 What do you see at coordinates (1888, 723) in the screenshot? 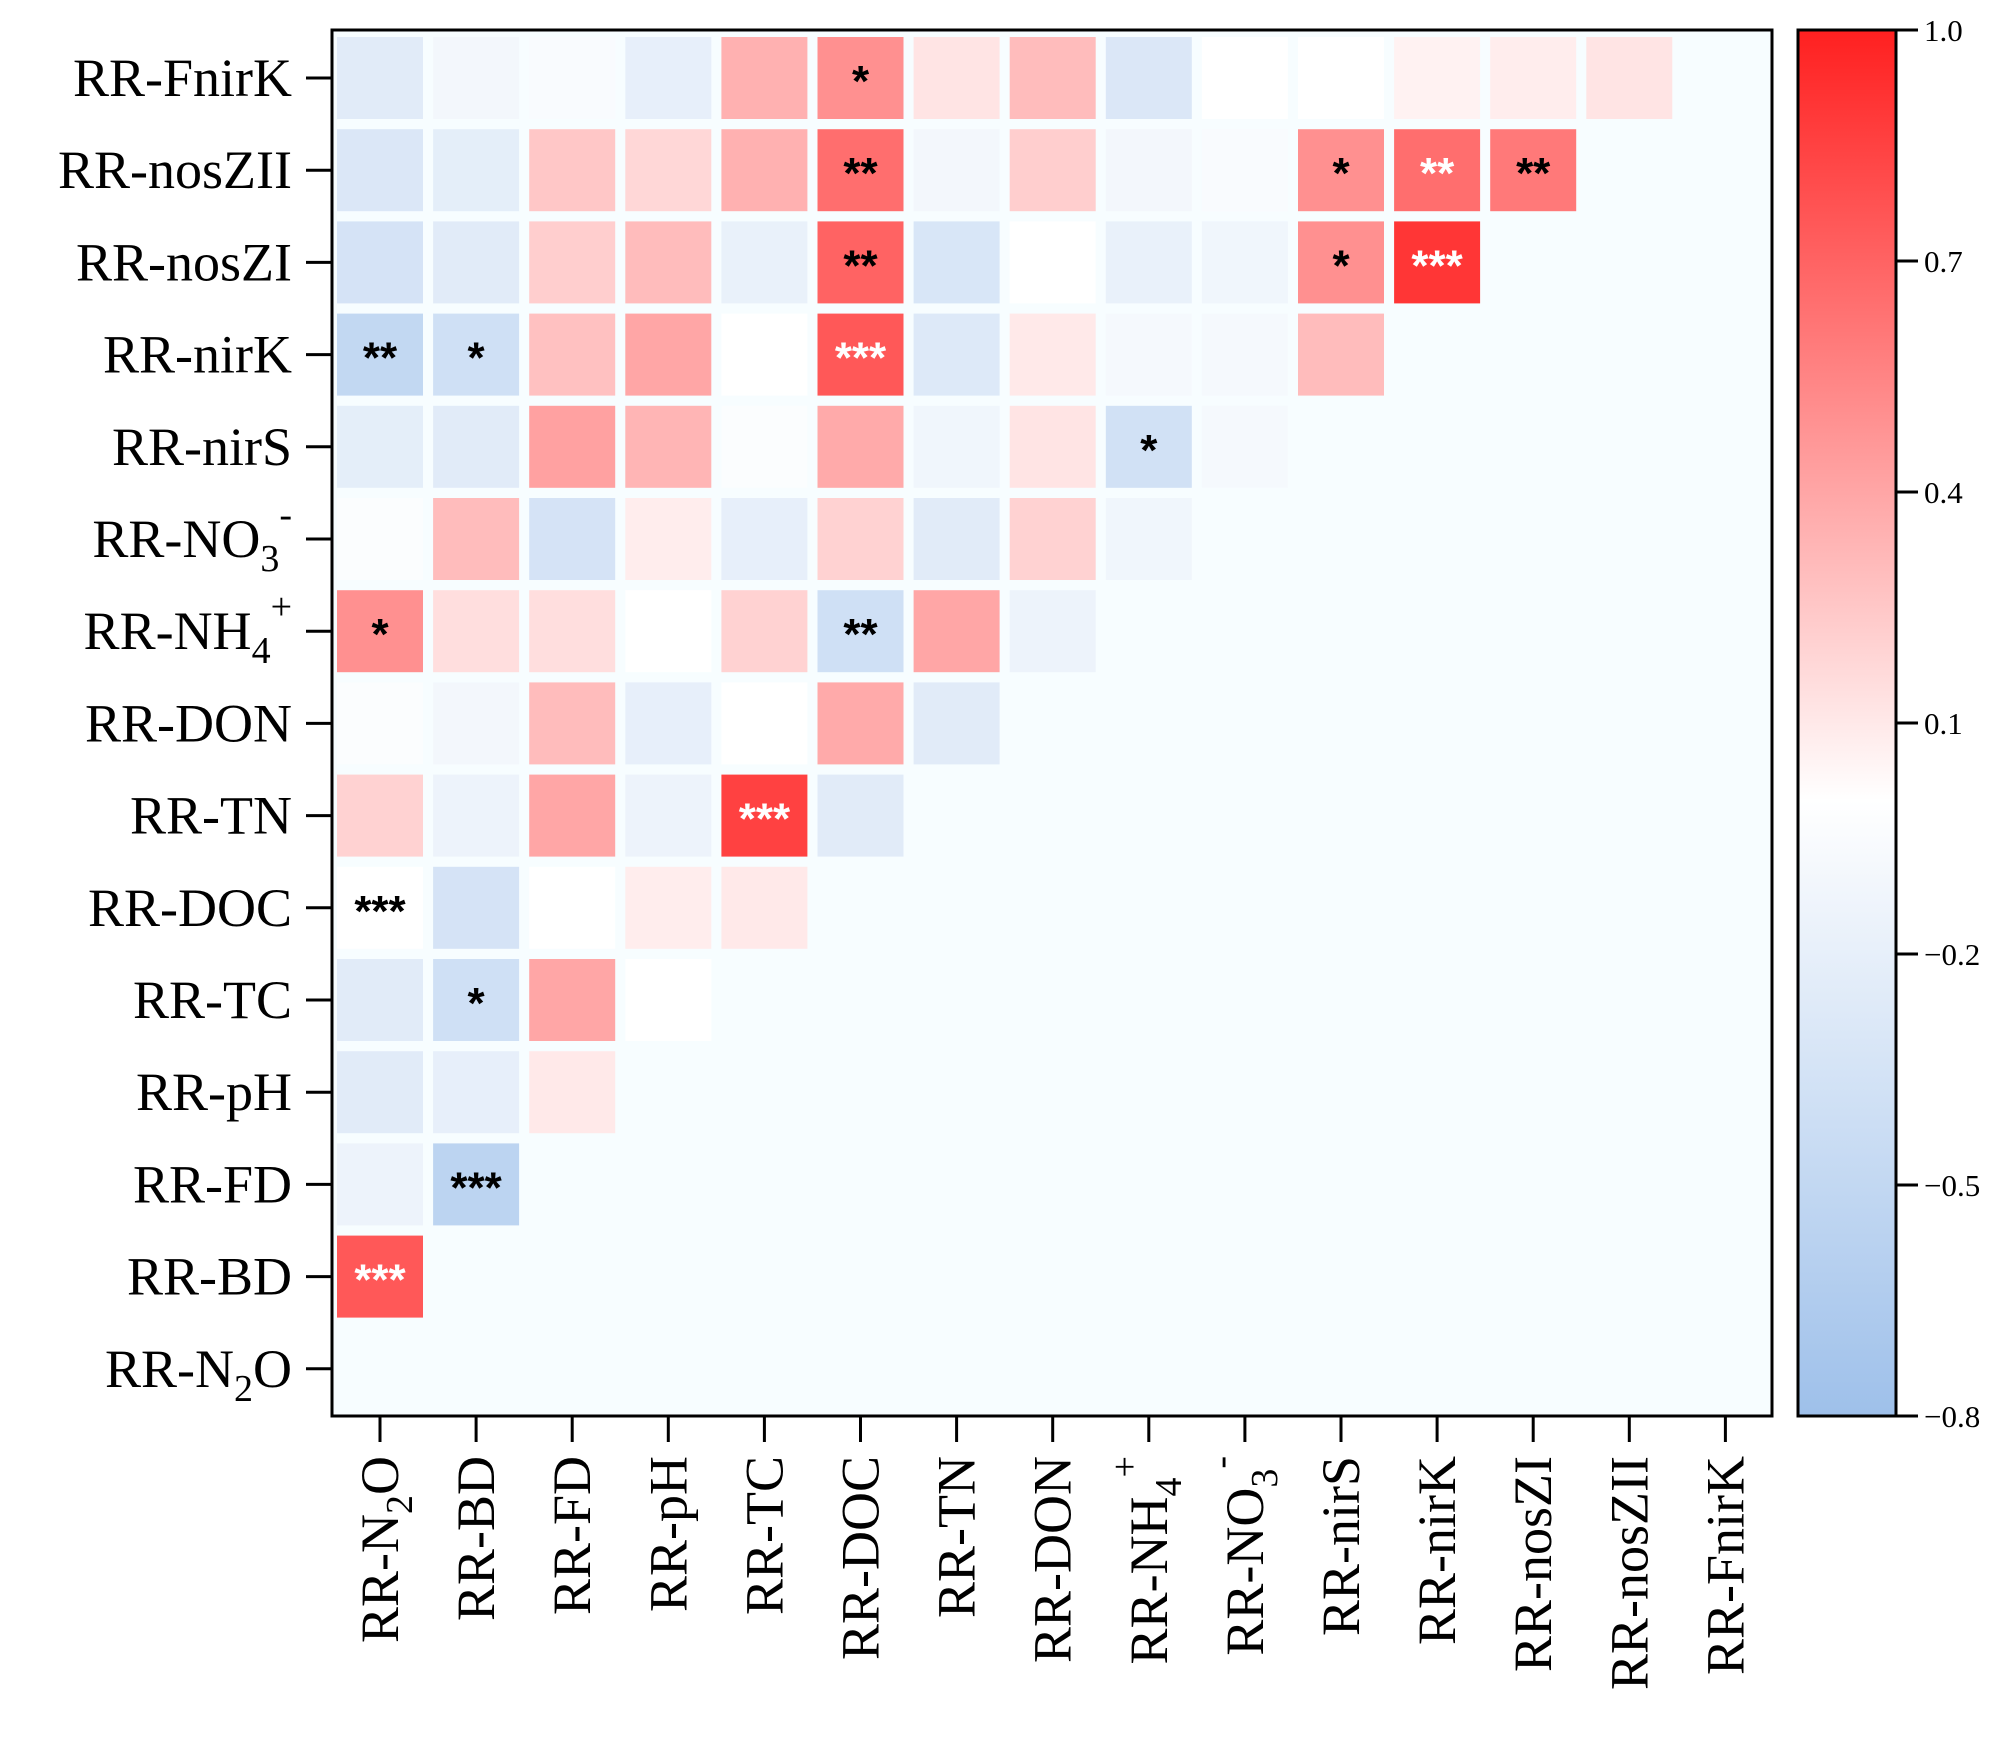
I see `colorbar: 1.0 0.7 0.4 0.1 −0.2 −0.5 −0.8` at bounding box center [1888, 723].